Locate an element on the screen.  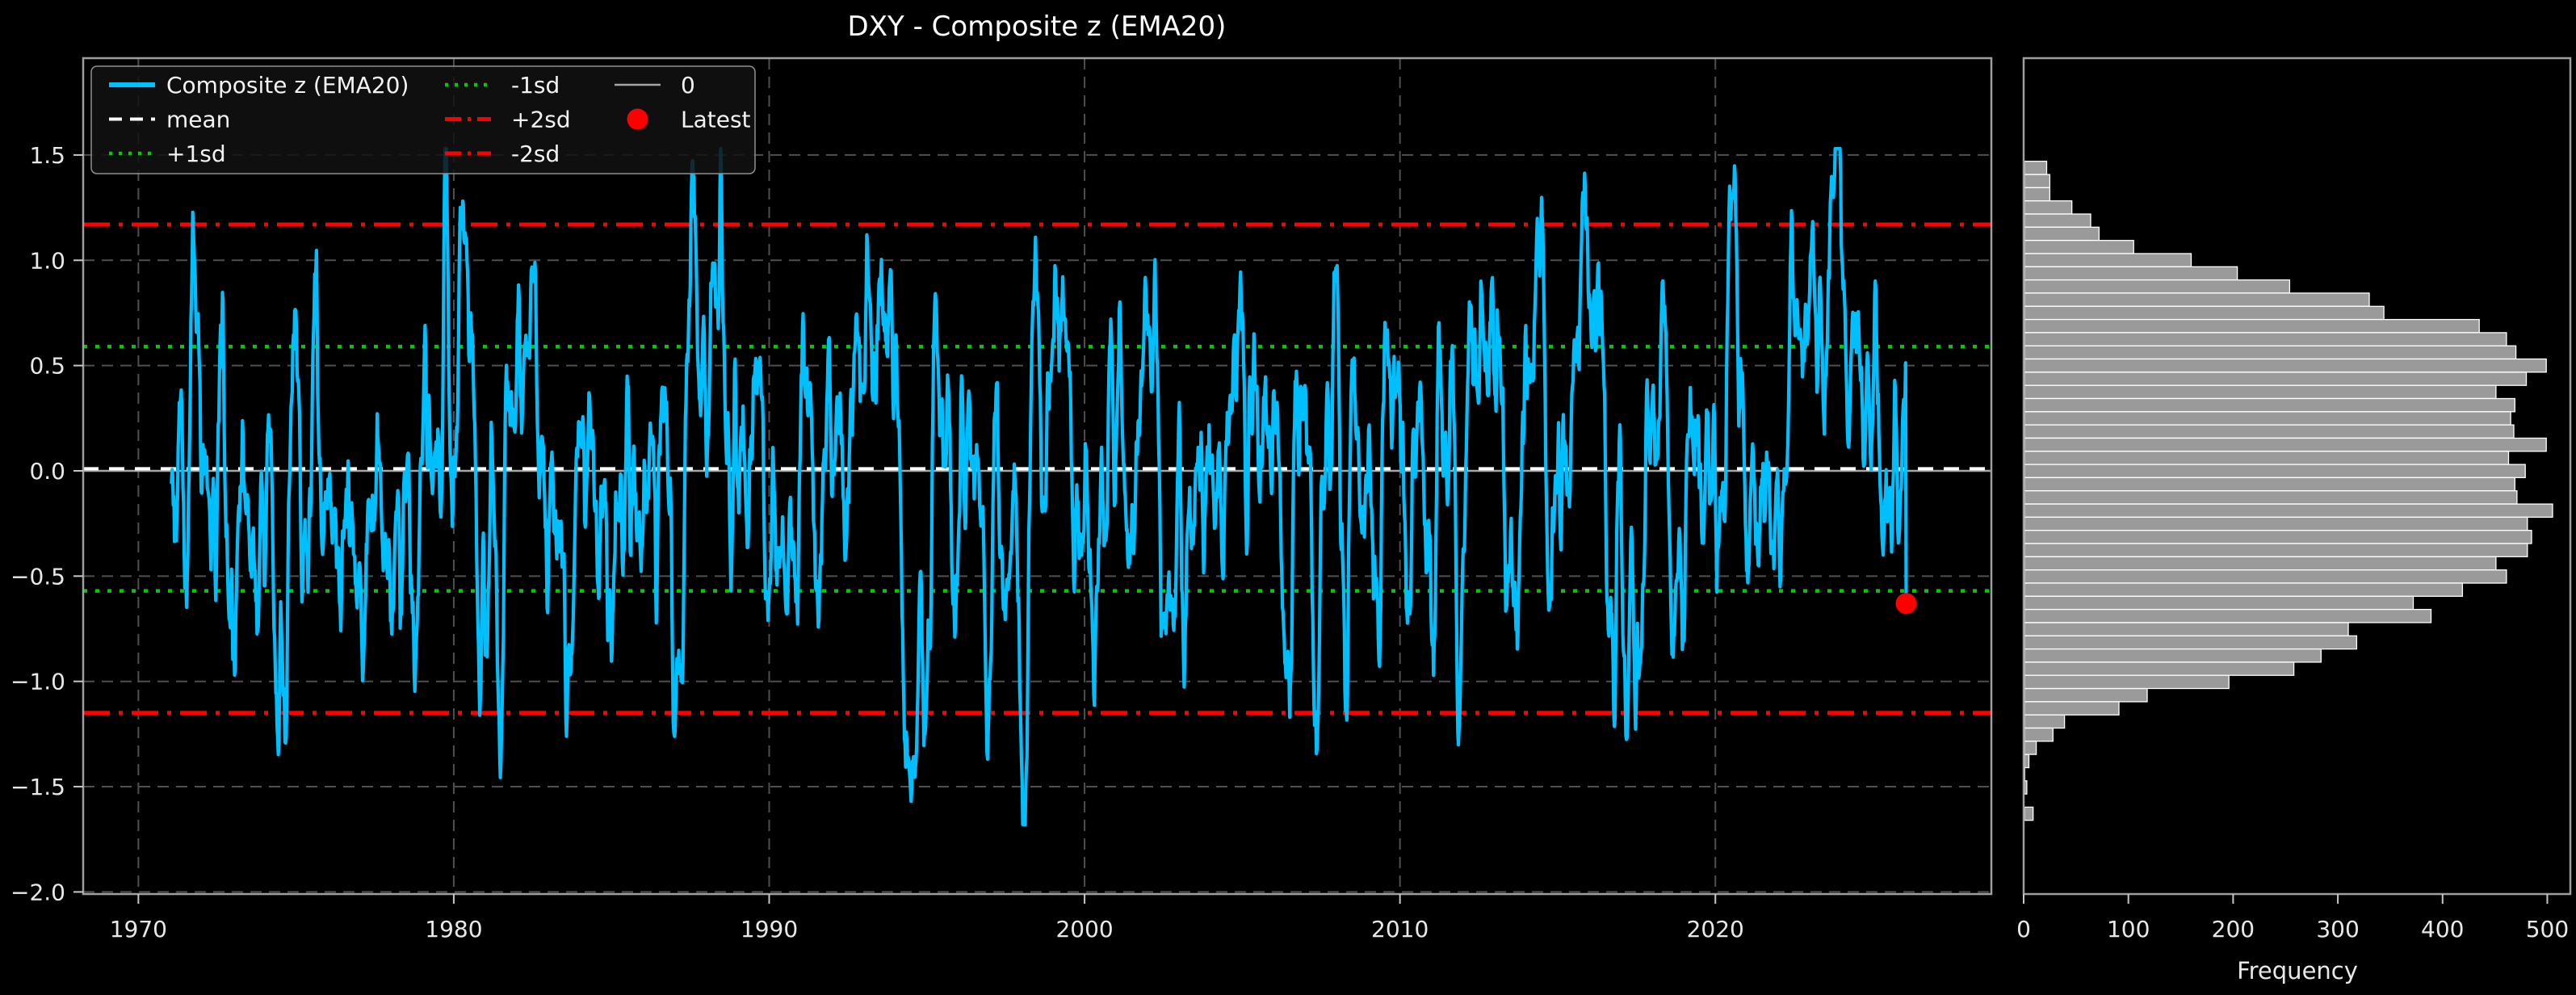
hist-x-tick-label: 300 is located at coordinates (2337, 929).